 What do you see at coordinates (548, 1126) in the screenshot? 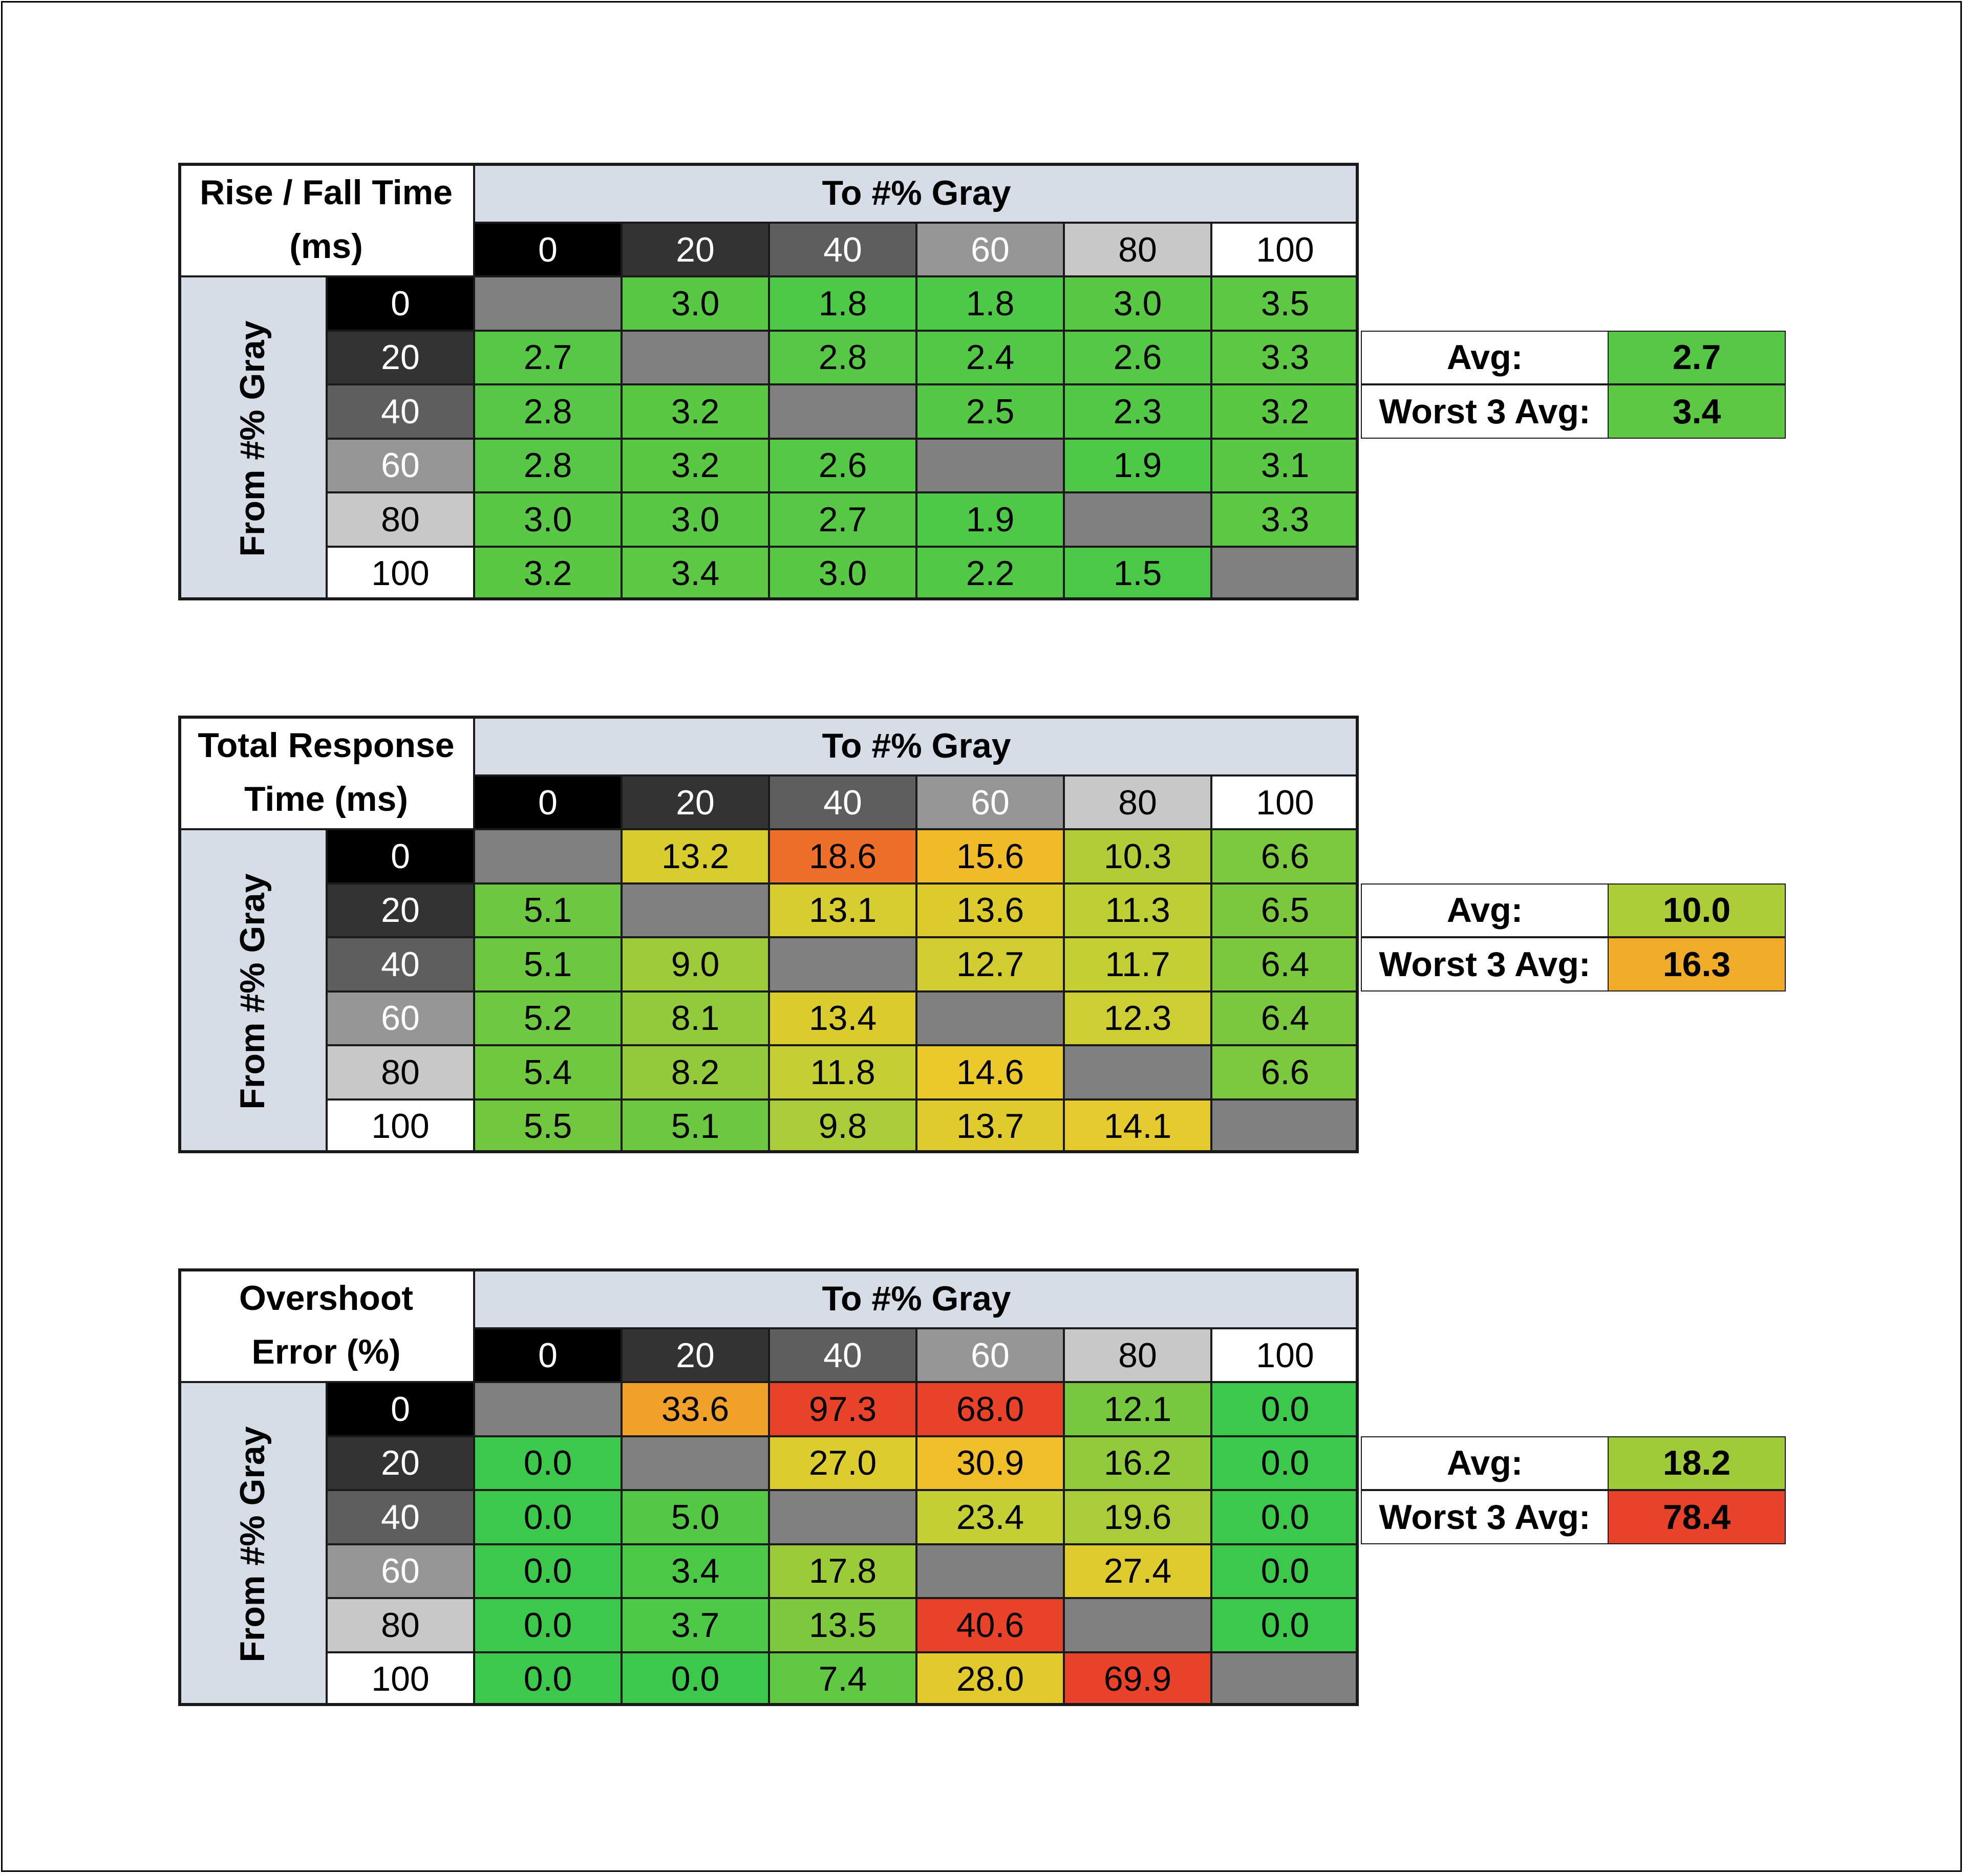
I see `heatmap-cell: 5.5` at bounding box center [548, 1126].